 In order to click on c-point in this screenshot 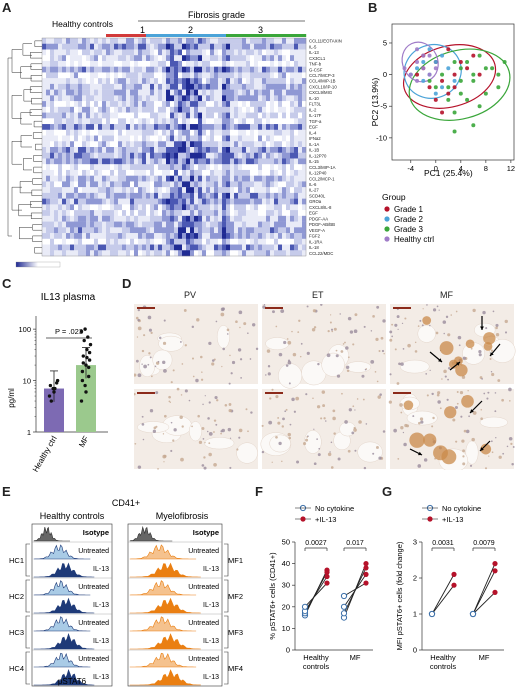, I will do `click(90, 344)`.